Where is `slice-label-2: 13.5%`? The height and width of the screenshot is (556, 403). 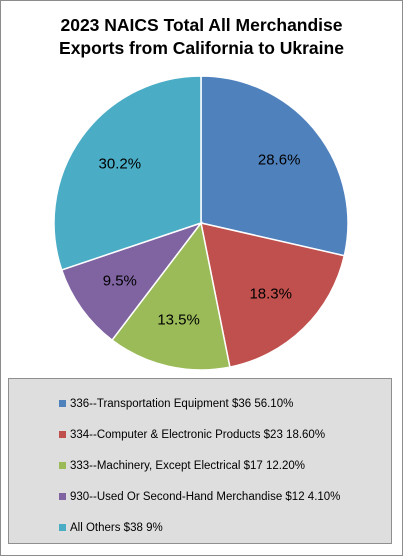
slice-label-2: 13.5% is located at coordinates (178, 319).